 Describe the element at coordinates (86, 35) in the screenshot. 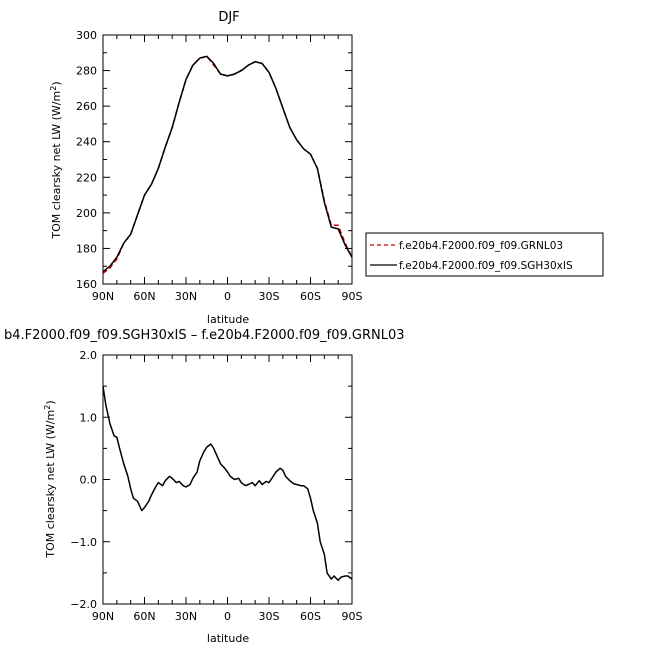

I see `chart-top-ytick-label: 300` at that location.